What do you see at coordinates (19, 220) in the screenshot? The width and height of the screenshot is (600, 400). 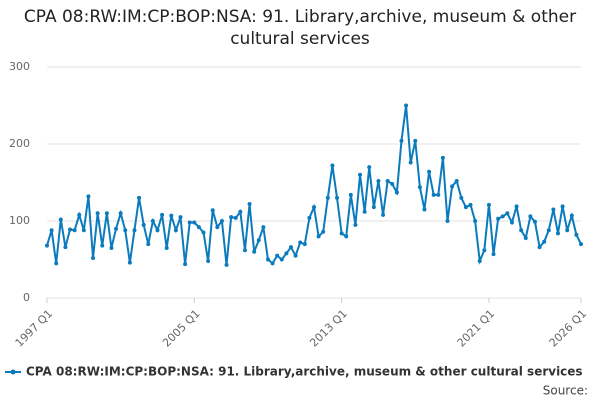 I see `y-tick-label: 100` at bounding box center [19, 220].